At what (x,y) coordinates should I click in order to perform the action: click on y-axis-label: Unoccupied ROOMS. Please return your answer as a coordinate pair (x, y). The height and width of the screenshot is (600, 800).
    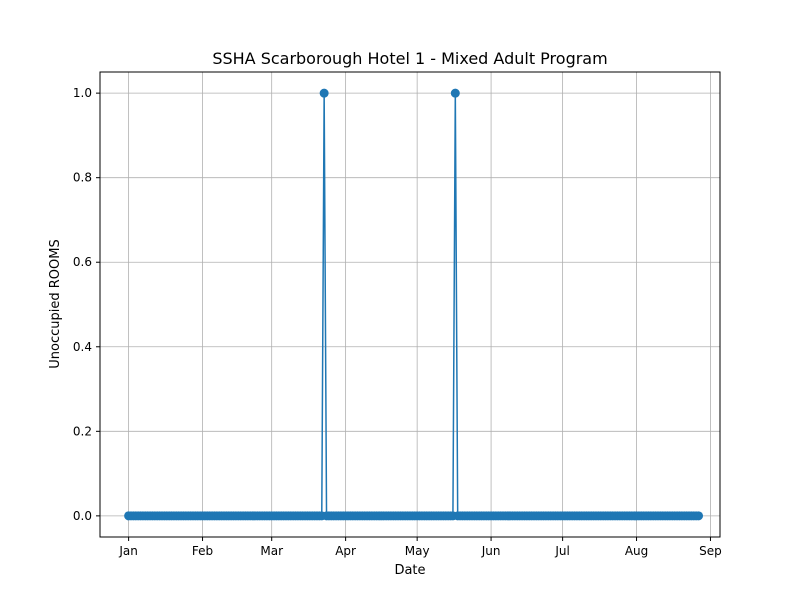
    Looking at the image, I should click on (55, 303).